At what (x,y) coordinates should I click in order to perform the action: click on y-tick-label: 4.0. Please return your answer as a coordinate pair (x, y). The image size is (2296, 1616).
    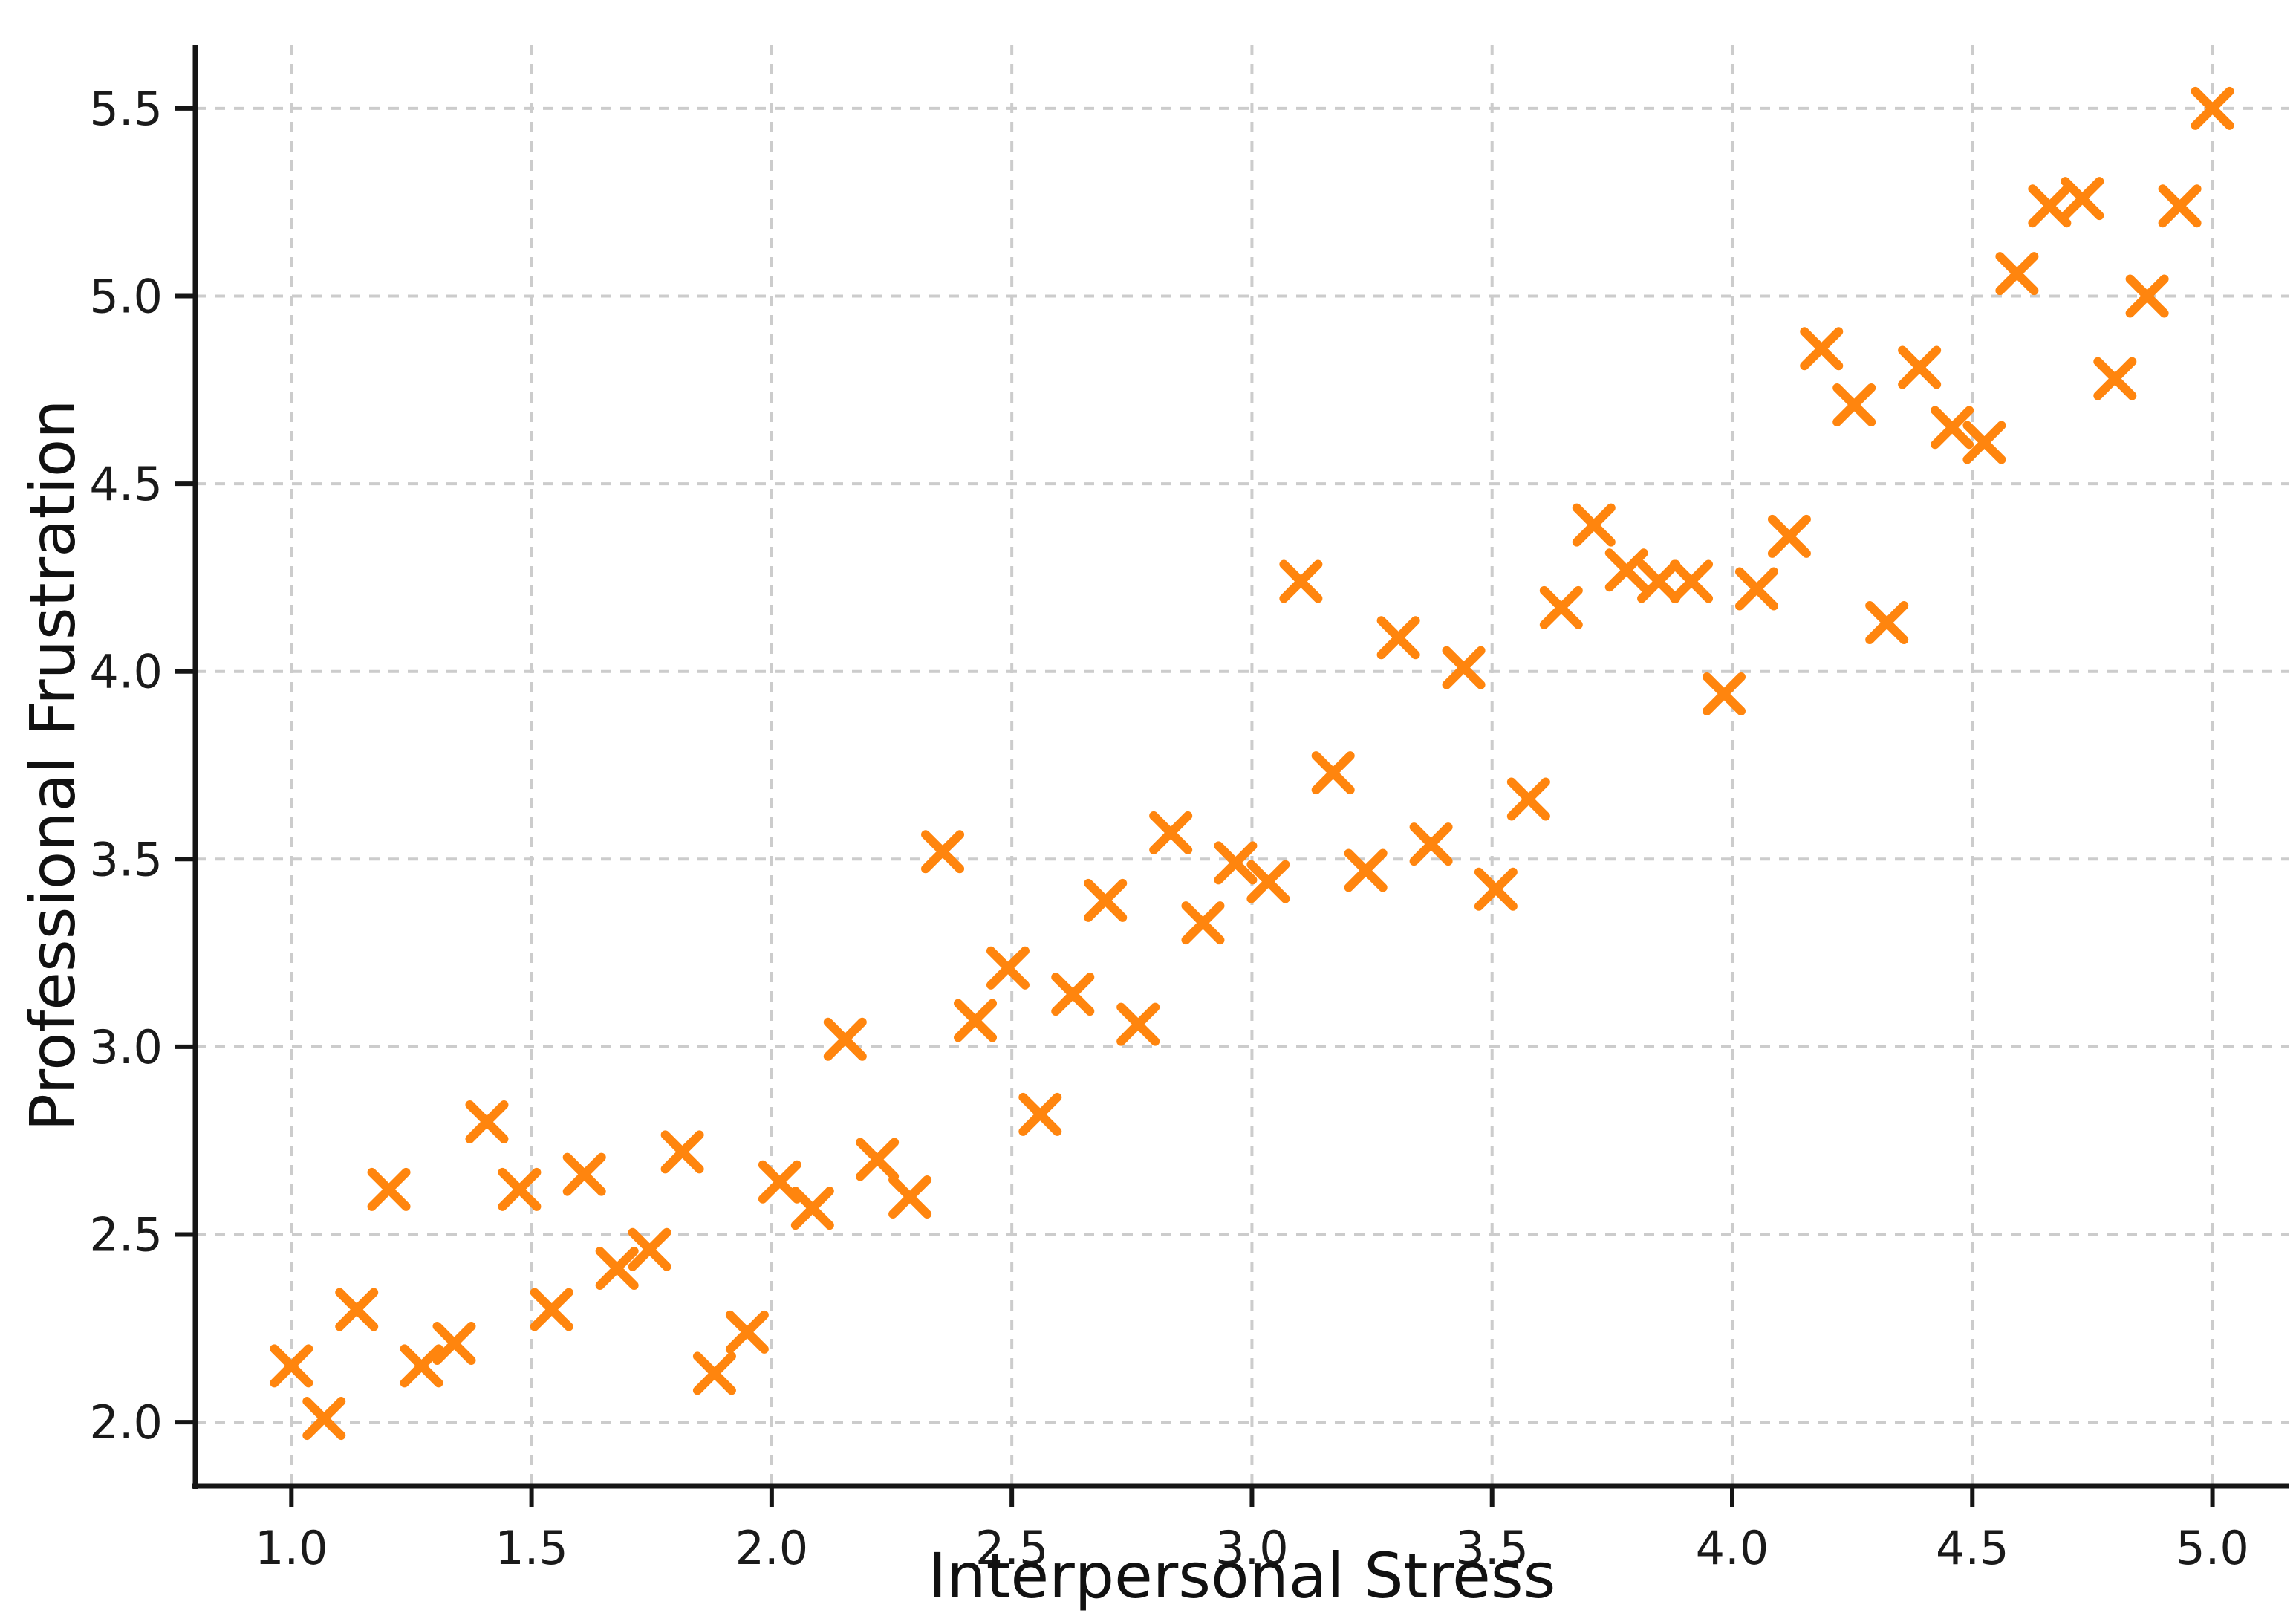
    Looking at the image, I should click on (126, 672).